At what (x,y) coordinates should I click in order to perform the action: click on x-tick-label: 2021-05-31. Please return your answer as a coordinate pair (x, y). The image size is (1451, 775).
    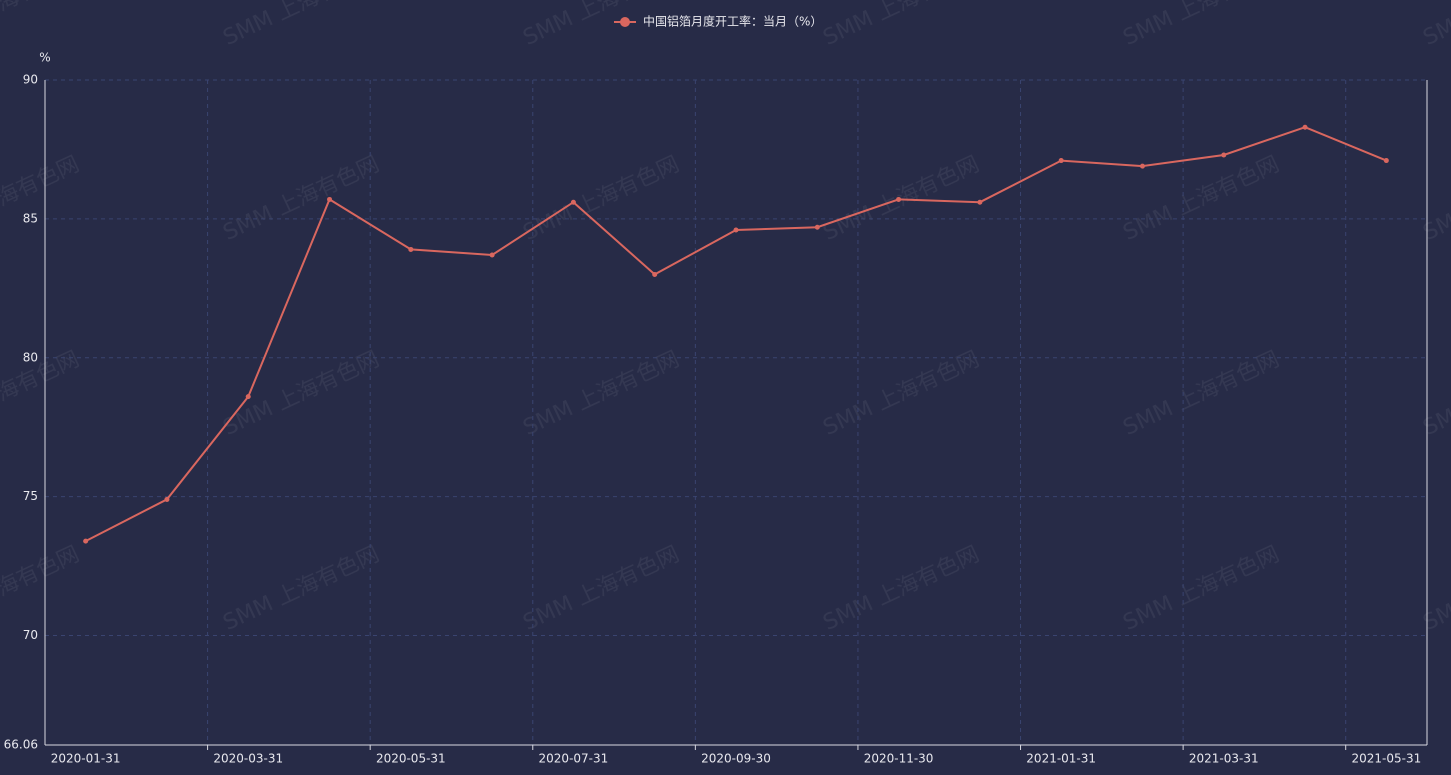
    Looking at the image, I should click on (1386, 759).